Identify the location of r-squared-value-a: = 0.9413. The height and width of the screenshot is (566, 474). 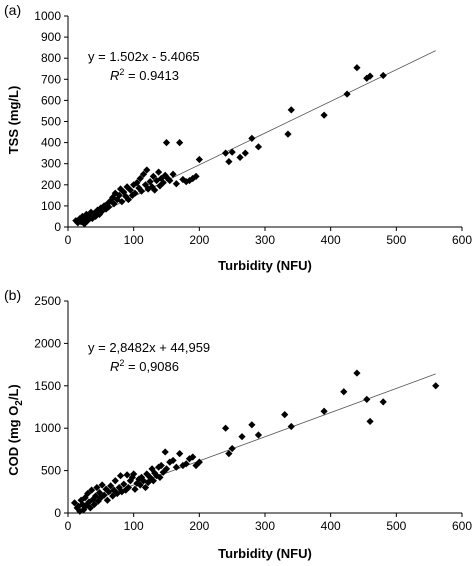
(153, 75).